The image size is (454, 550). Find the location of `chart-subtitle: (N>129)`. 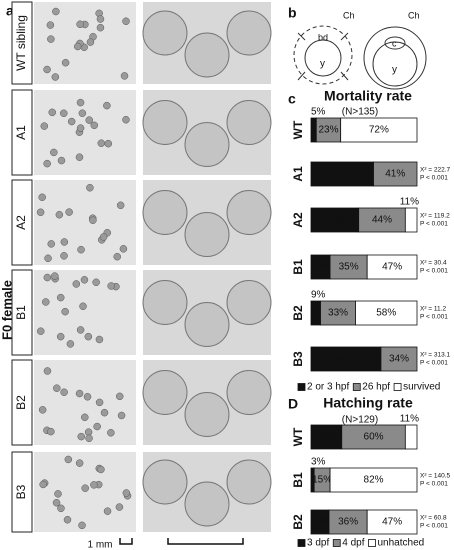

chart-subtitle: (N>129) is located at coordinates (360, 420).